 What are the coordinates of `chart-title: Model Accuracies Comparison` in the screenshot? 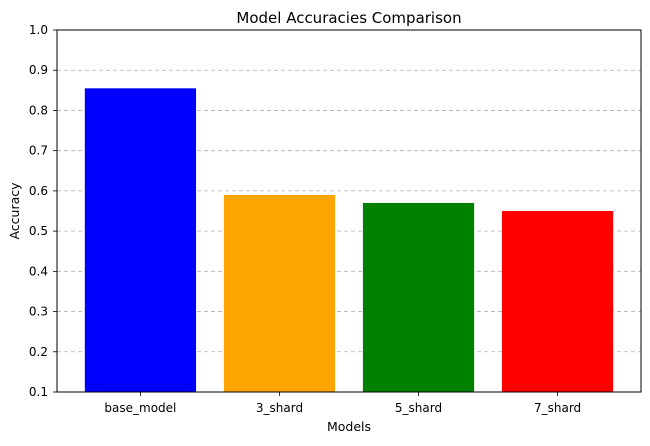 It's located at (348, 18).